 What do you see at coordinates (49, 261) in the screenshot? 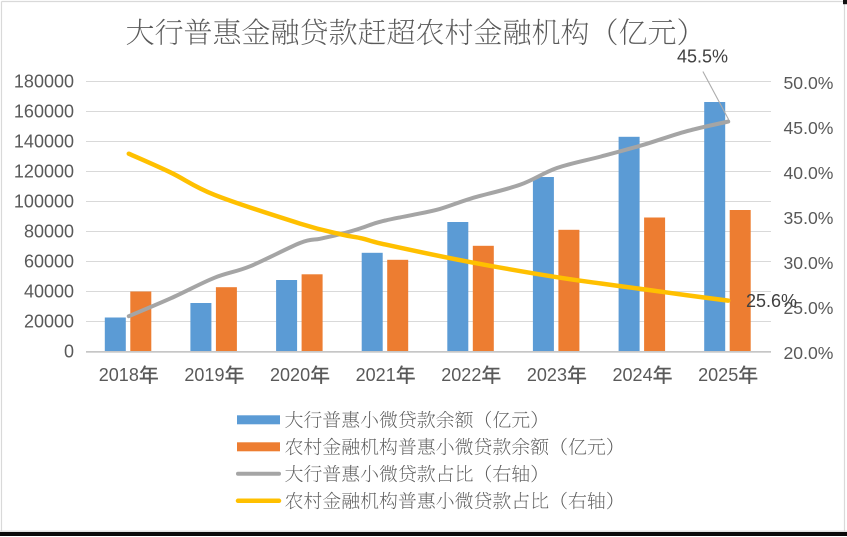
I see `svg-text: 60000` at bounding box center [49, 261].